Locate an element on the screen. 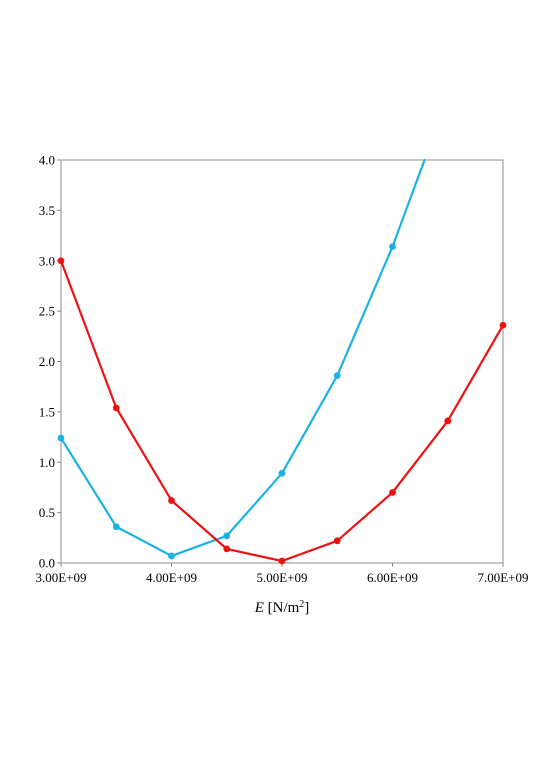 This screenshot has height=771, width=545. y-tick-label: 4.0 is located at coordinates (47, 160).